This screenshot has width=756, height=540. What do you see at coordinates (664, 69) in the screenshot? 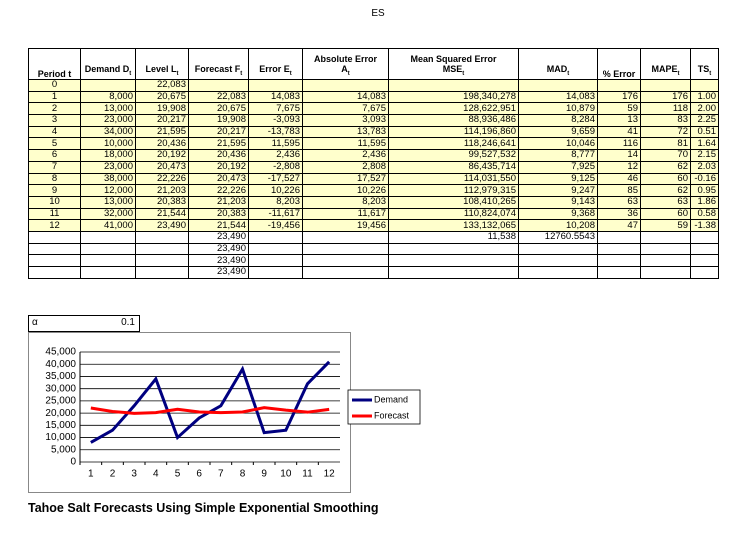
I see `header-symbol: MAPE` at bounding box center [664, 69].